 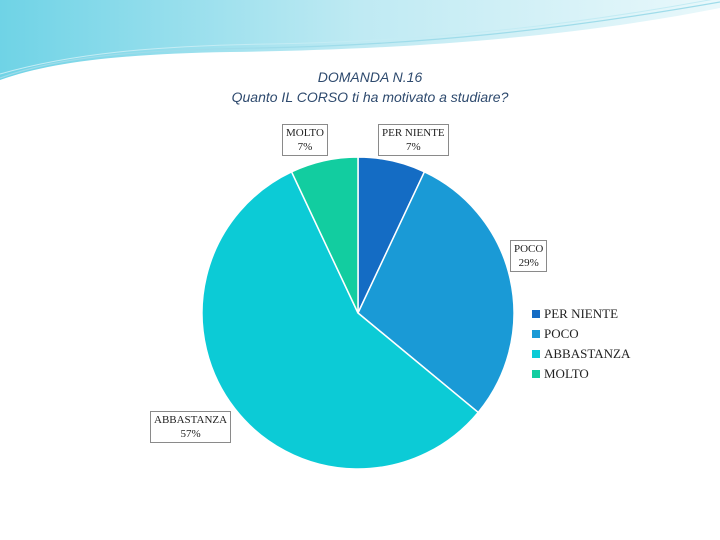 I want to click on legend-swatch-abbastanza, so click(x=536, y=354).